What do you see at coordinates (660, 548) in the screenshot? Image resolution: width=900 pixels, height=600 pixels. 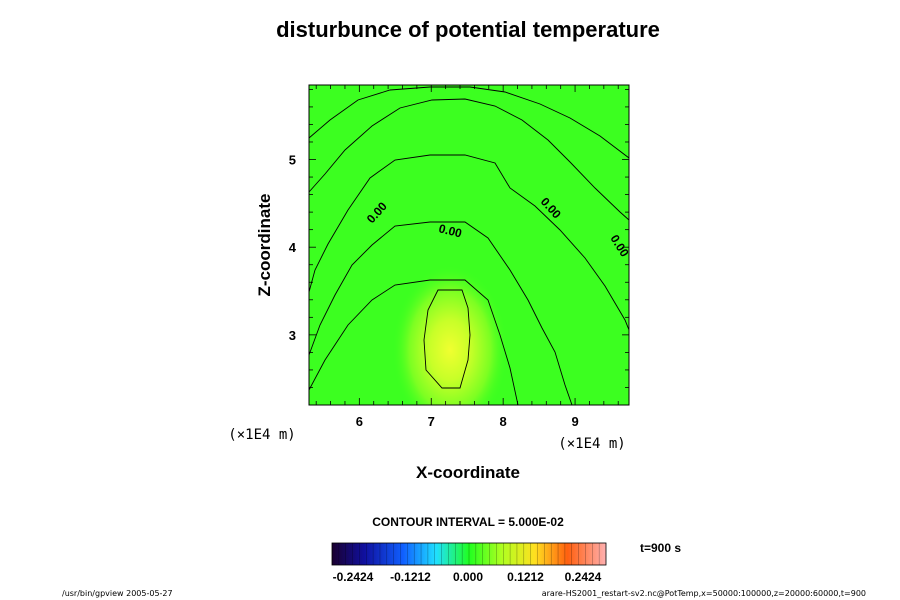 I see `time-label: t=900 s` at bounding box center [660, 548].